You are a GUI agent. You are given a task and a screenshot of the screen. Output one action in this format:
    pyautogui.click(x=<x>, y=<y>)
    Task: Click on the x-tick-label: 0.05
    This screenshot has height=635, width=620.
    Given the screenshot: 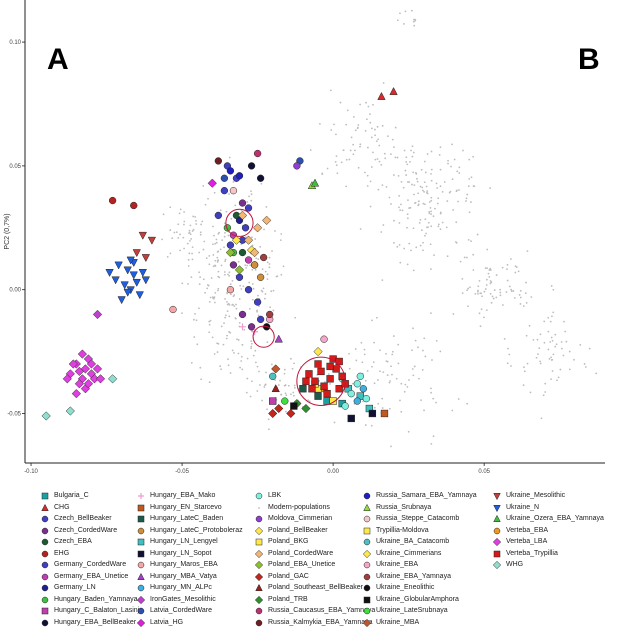 What is the action you would take?
    pyautogui.click(x=484, y=472)
    